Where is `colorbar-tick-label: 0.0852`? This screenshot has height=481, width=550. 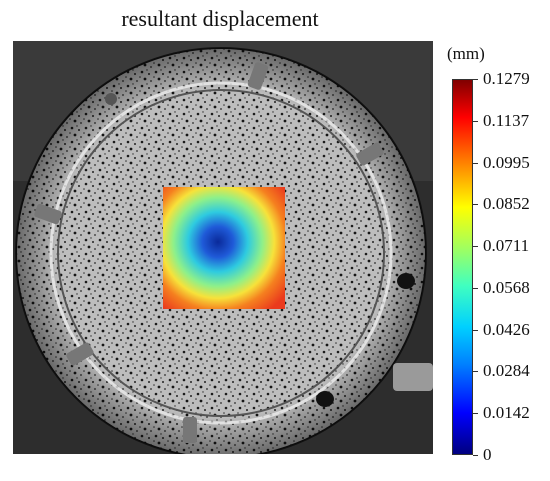 colorbar-tick-label: 0.0852 is located at coordinates (506, 204).